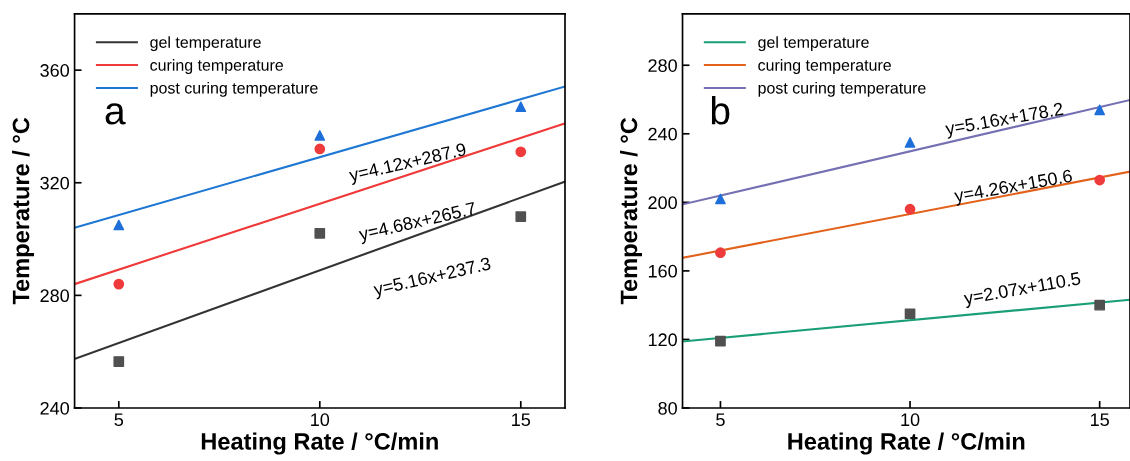 Image resolution: width=1130 pixels, height=461 pixels. I want to click on text: a, so click(115, 114).